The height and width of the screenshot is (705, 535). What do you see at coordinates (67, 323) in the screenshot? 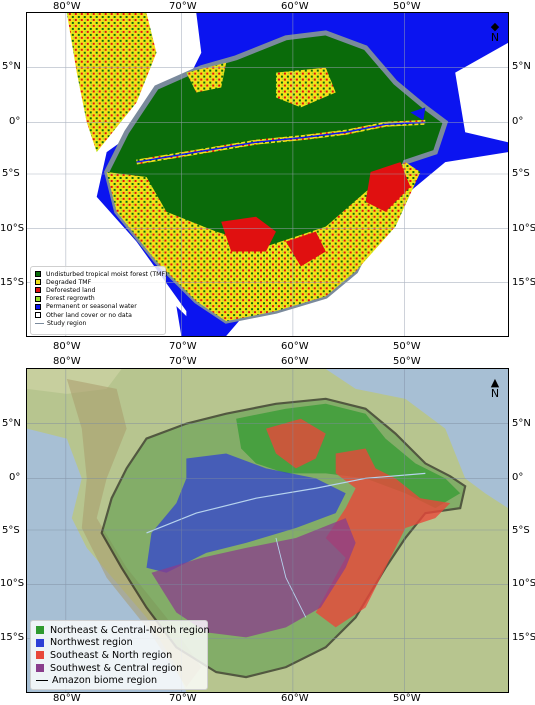
I see `legend-label: Study region` at bounding box center [67, 323].